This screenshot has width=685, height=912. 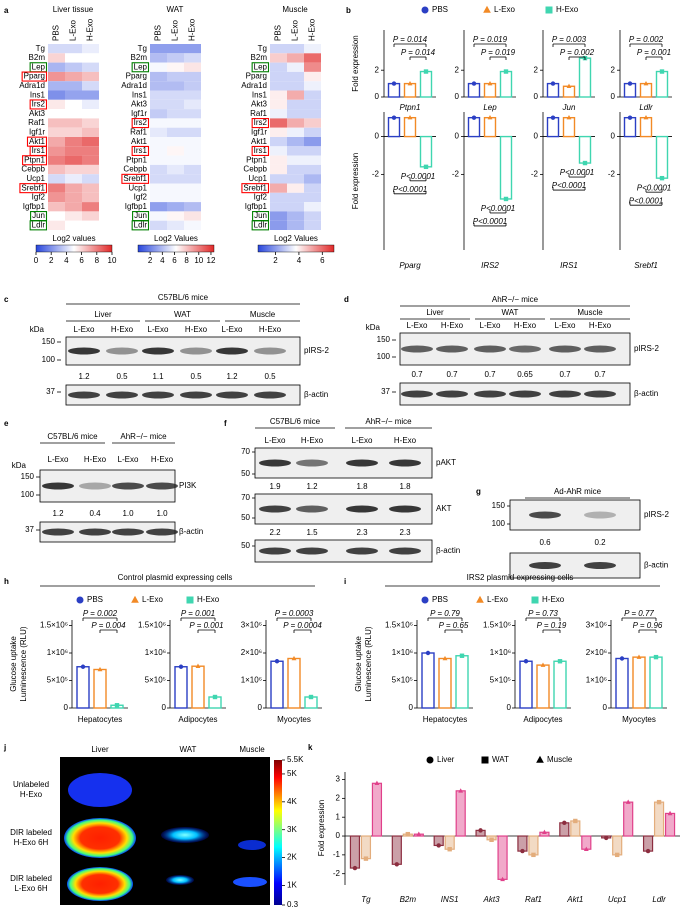 I want to click on quantification: 0.4, so click(x=95, y=513).